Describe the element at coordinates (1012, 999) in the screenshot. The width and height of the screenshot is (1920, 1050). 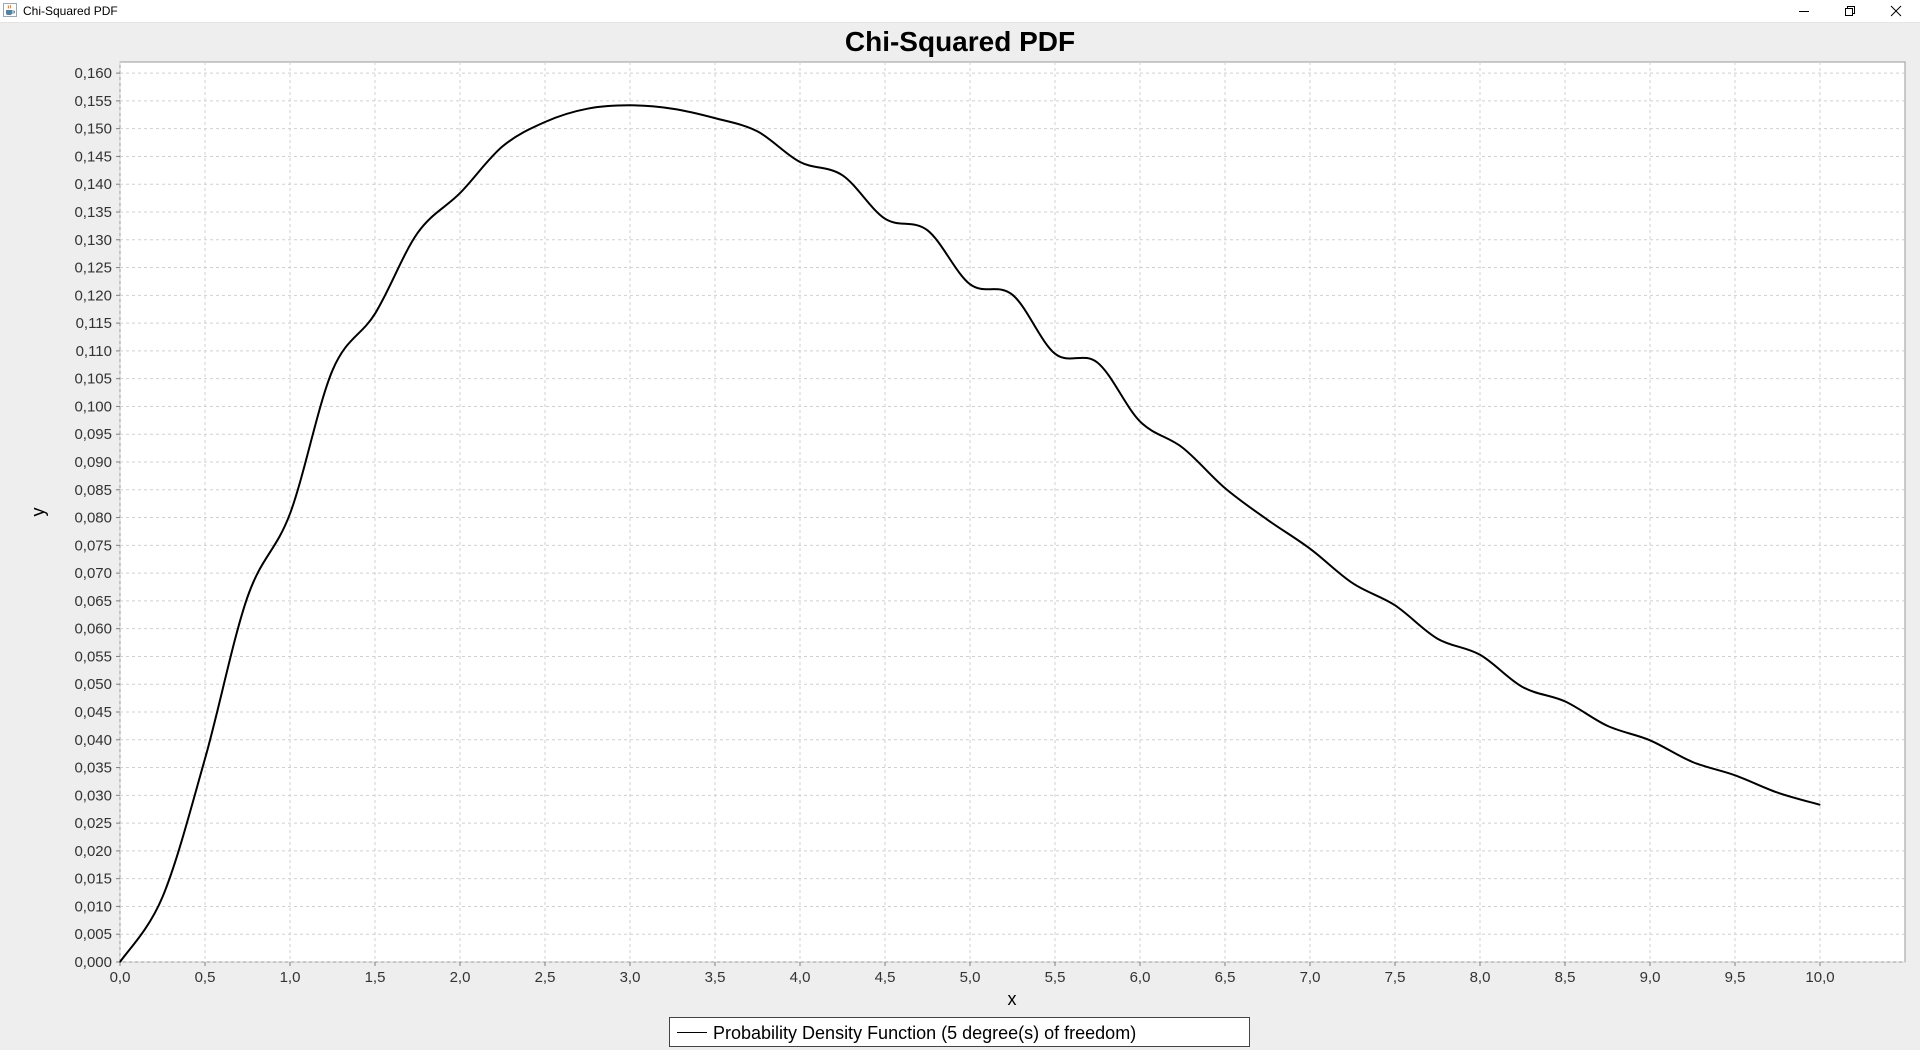
I see `x-axis-label: x` at that location.